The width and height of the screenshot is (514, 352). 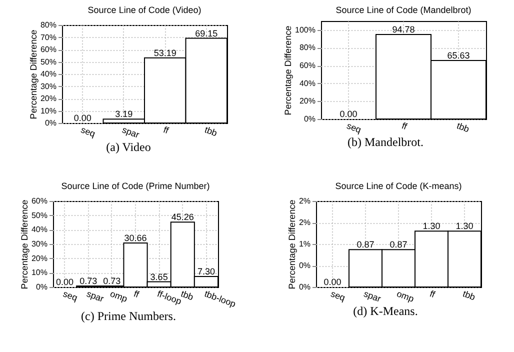 I want to click on text: (b) Mandelbrot., so click(x=386, y=142).